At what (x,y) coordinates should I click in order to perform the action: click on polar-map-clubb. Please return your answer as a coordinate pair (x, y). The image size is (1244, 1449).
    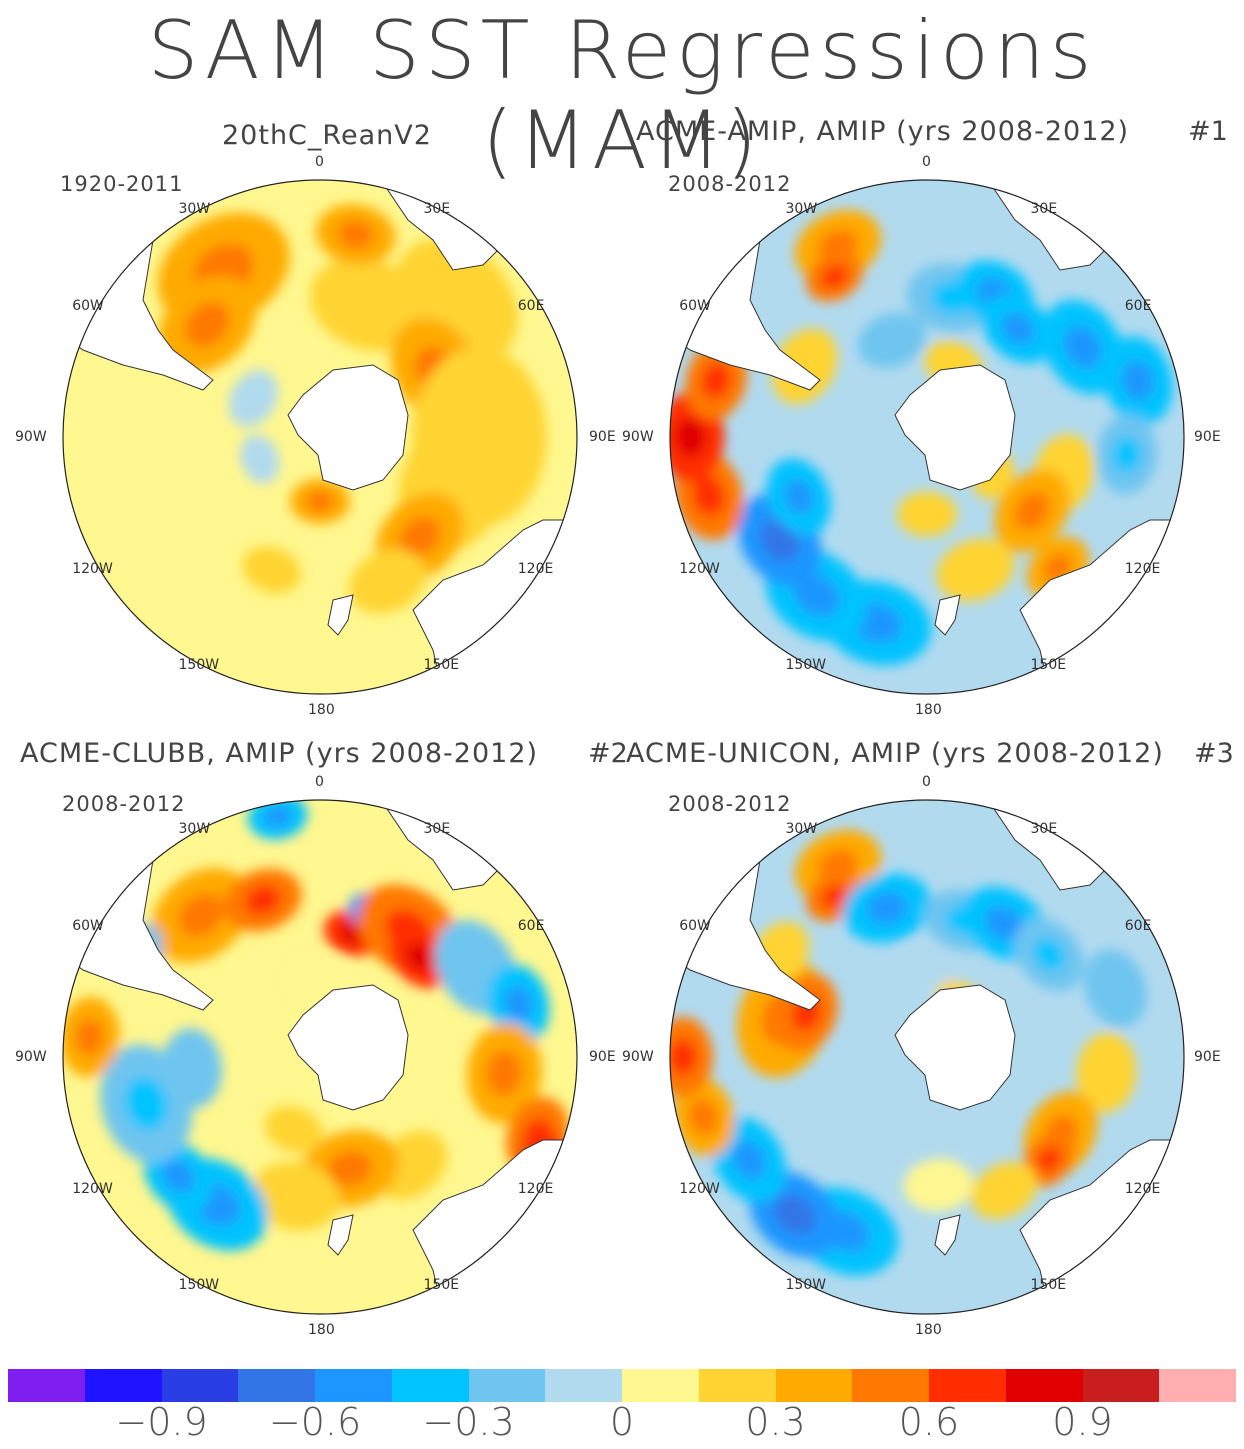
    Looking at the image, I should click on (320, 1057).